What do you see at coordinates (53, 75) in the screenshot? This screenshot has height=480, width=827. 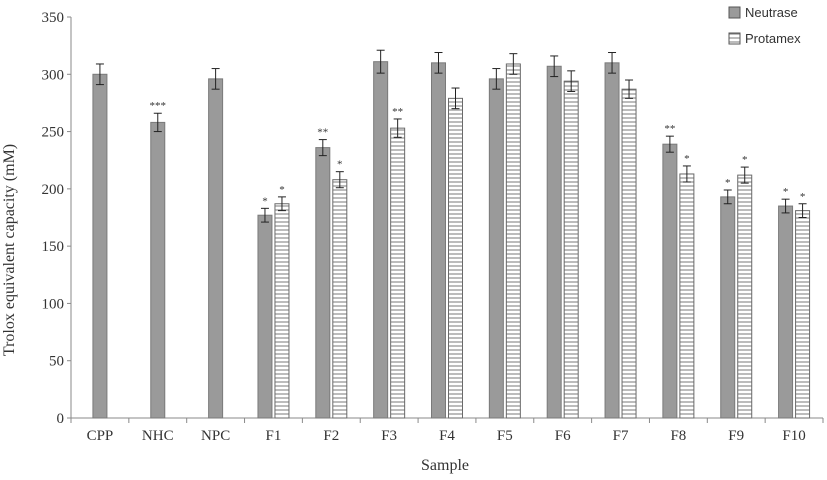 I see `y-tick-label: 300` at bounding box center [53, 75].